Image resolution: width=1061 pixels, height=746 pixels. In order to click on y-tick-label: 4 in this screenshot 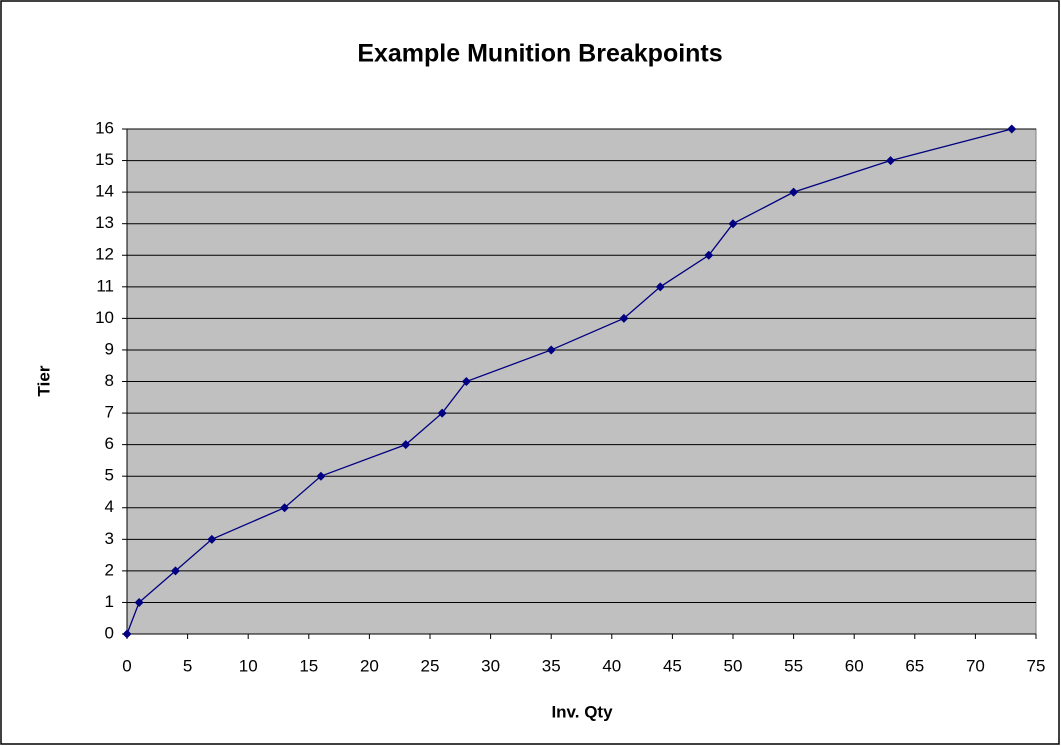, I will do `click(109, 506)`.